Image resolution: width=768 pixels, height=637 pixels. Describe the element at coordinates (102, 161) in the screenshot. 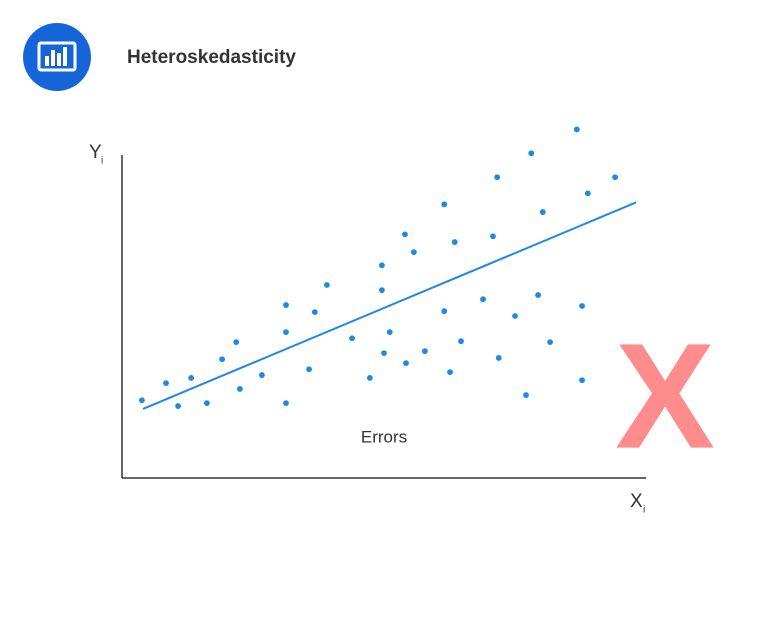

I see `y-axis-label-sub: i` at that location.